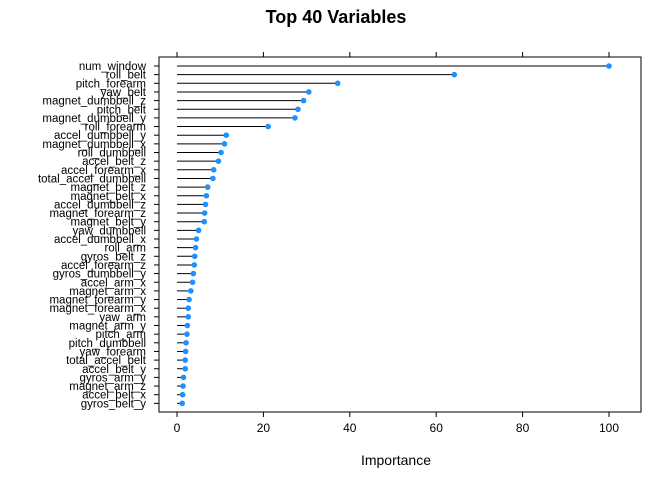 Image resolution: width=672 pixels, height=480 pixels. I want to click on point-accel_belt_y, so click(185, 368).